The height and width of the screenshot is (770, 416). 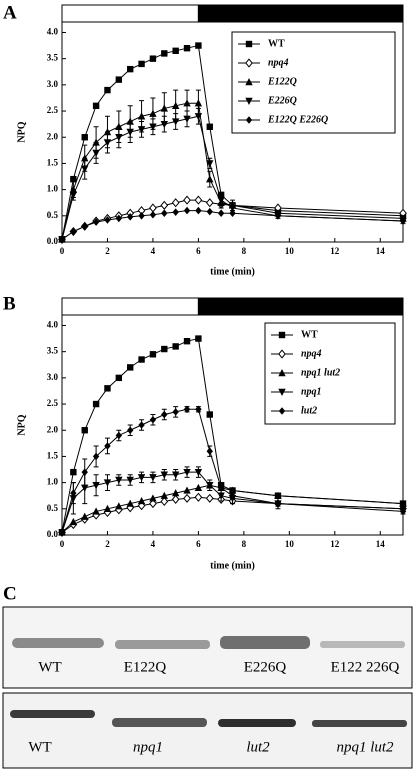 What do you see at coordinates (53, 110) in the screenshot?
I see `y-tick-label: 2.5` at bounding box center [53, 110].